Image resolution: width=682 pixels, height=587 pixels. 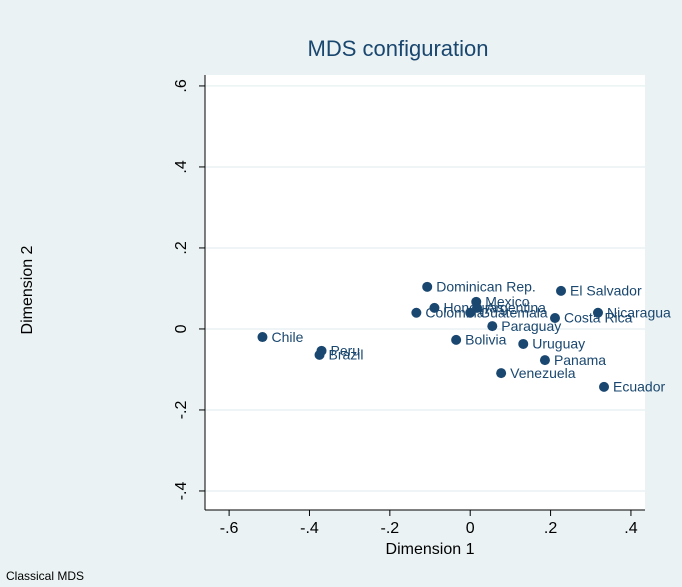 I want to click on note: Classical MDS, so click(x=45, y=576).